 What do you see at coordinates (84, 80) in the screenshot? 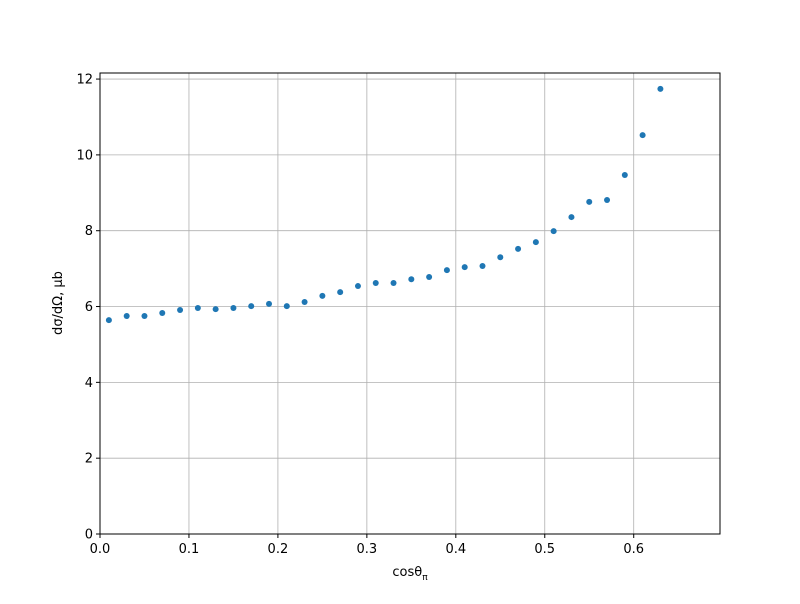
I see `y-tick-label: 12` at bounding box center [84, 80].